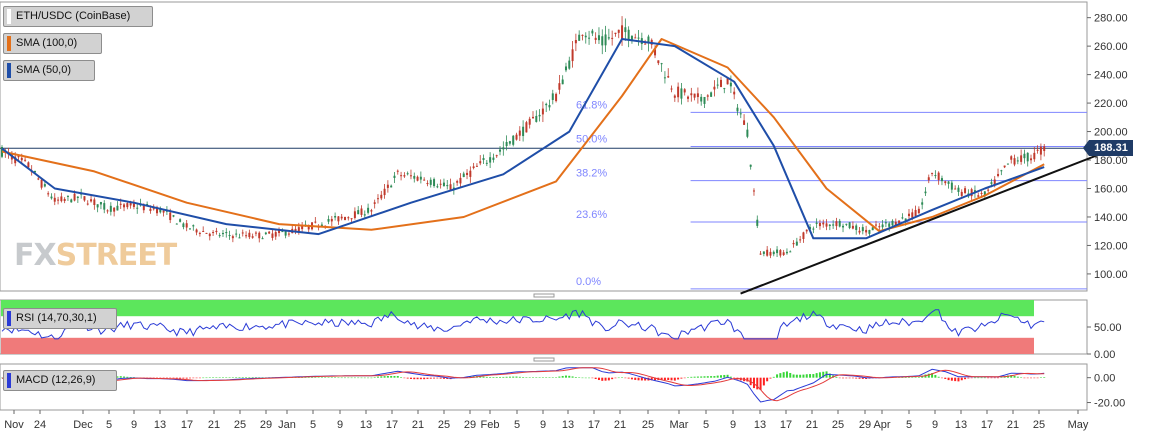 The height and width of the screenshot is (436, 1153). Describe the element at coordinates (49, 70) in the screenshot. I see `legend-sma50: SMA (50,0)` at that location.